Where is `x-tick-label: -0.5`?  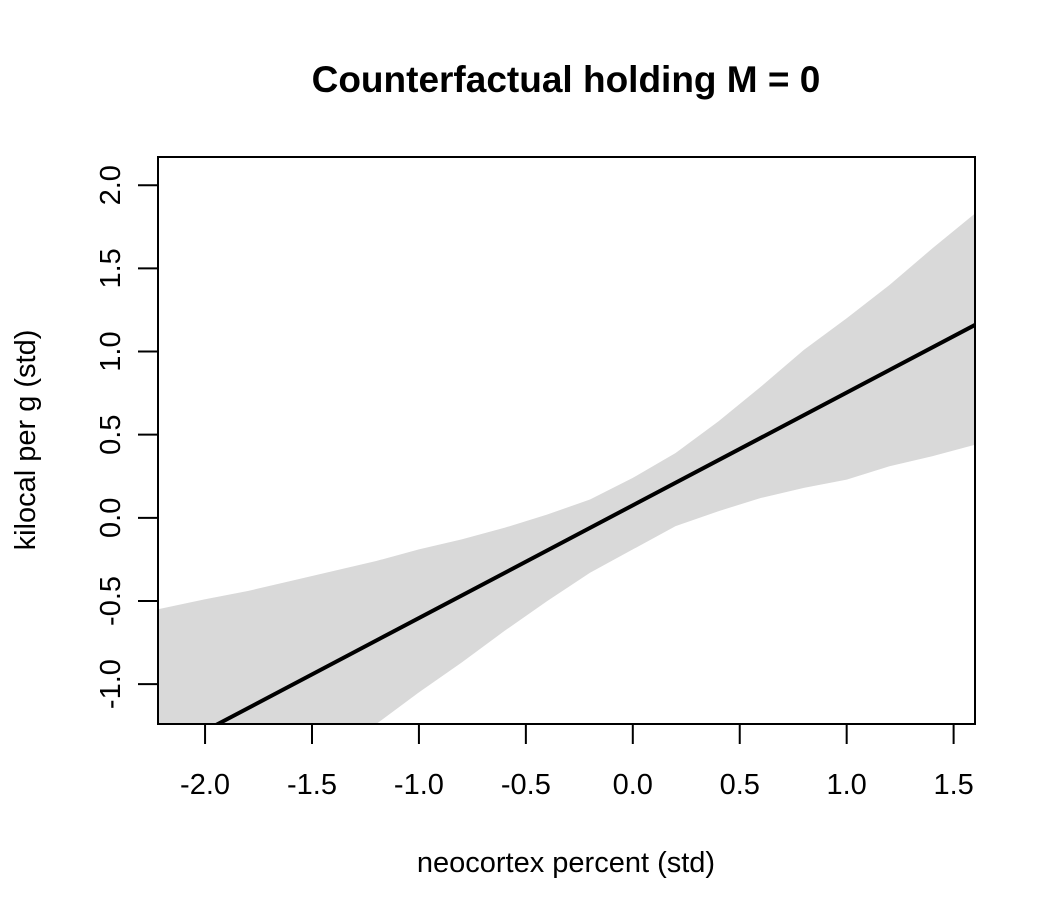
x-tick-label: -0.5 is located at coordinates (526, 785).